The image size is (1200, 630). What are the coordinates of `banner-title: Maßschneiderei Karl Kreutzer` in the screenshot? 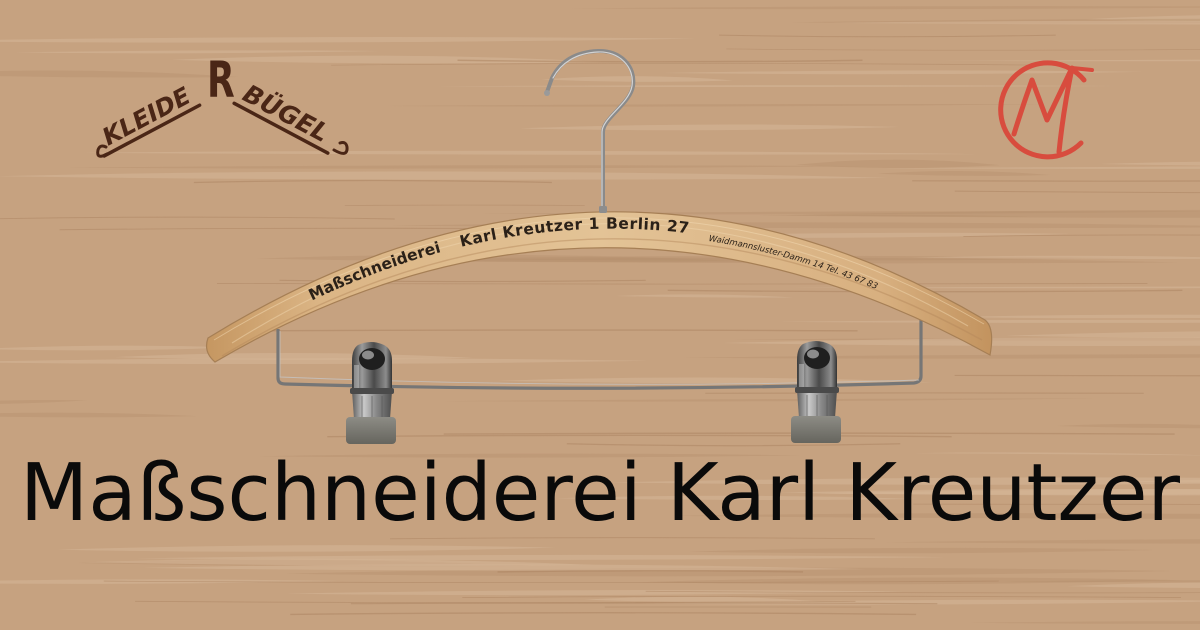 It's located at (600, 493).